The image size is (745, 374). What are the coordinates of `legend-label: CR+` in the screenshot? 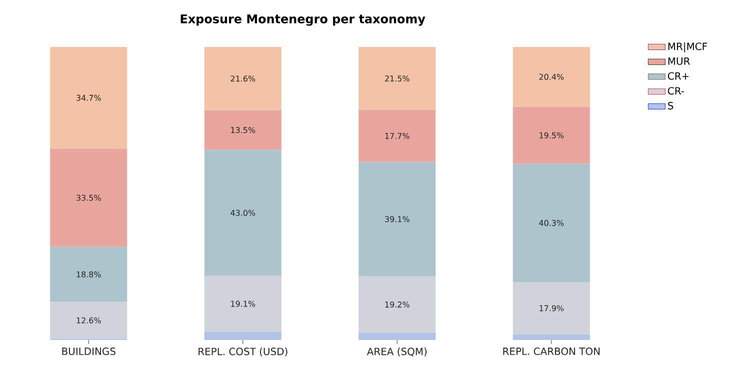 It's located at (678, 76).